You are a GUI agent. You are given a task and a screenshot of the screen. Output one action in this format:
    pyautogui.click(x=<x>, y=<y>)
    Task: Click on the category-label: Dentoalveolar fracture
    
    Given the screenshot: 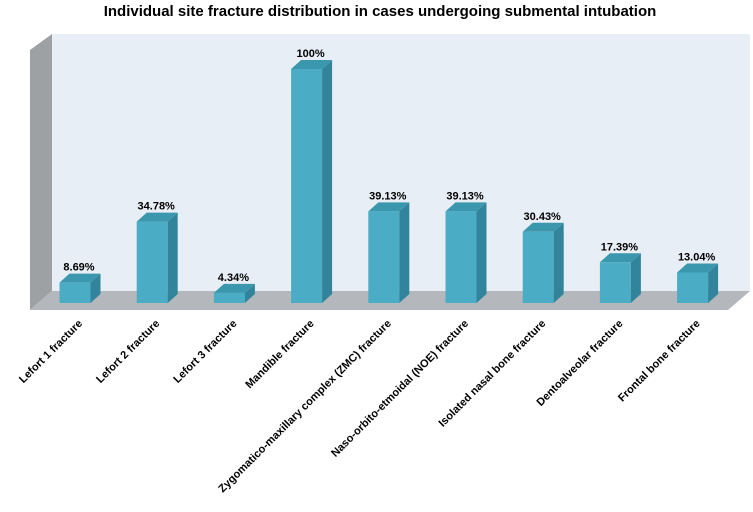 What is the action you would take?
    pyautogui.click(x=579, y=363)
    